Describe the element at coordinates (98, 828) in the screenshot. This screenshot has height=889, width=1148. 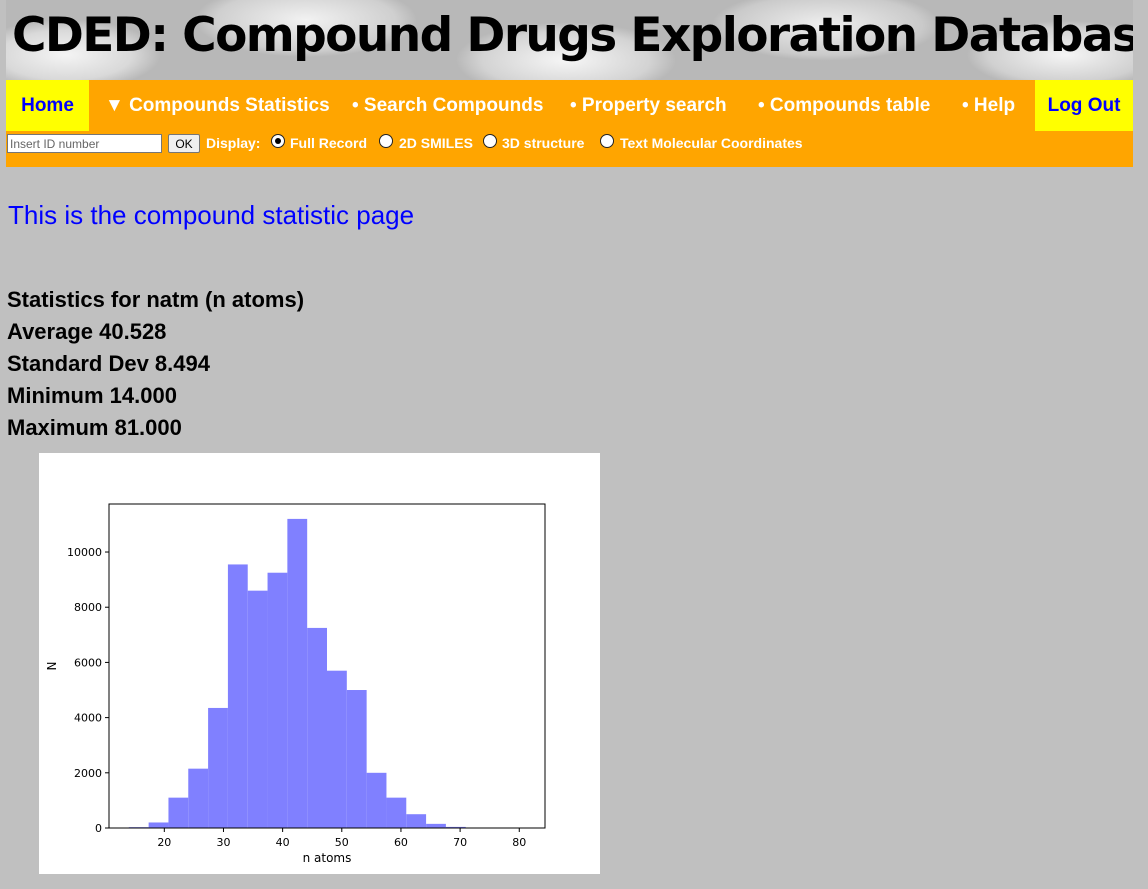
I see `y-tick-label: 0` at that location.